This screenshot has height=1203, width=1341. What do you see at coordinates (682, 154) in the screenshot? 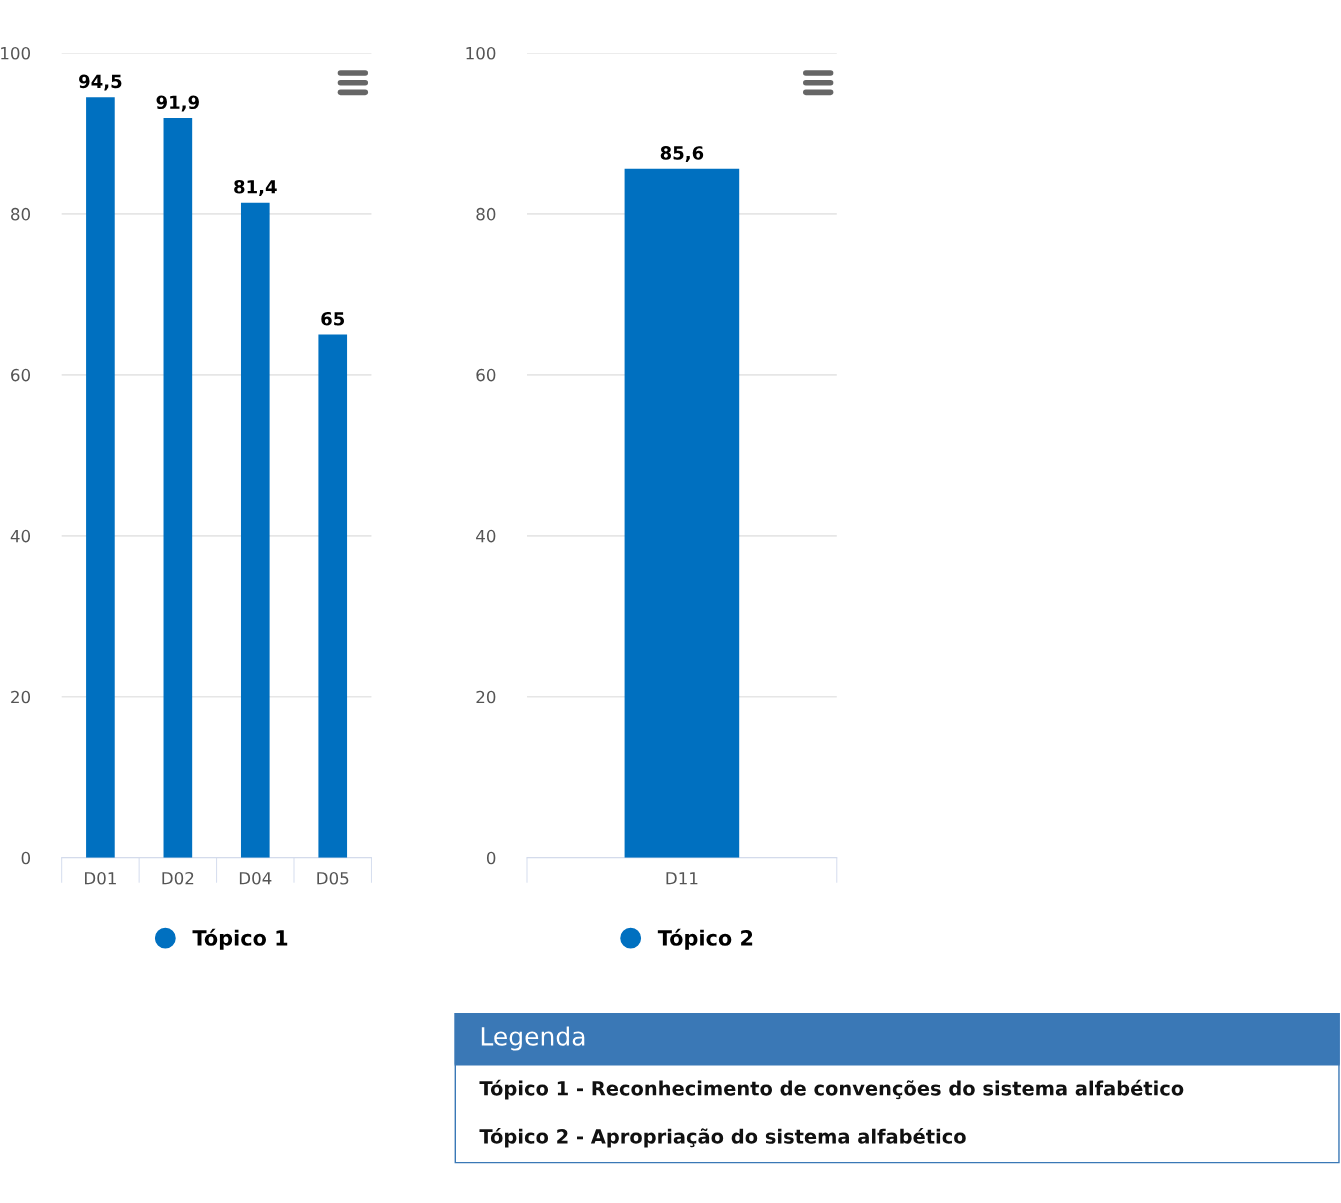
I see `data-label: 85,6` at bounding box center [682, 154].